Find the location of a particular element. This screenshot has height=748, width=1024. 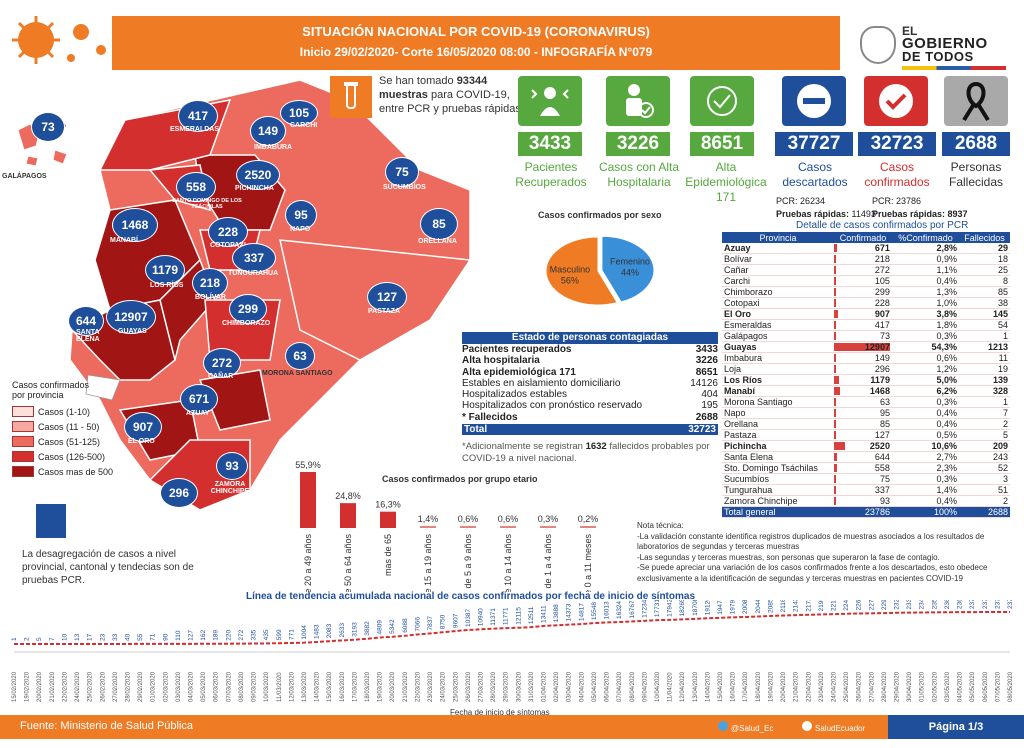

cell-province: Sto. Domingo Tsáchilas is located at coordinates (778, 468).